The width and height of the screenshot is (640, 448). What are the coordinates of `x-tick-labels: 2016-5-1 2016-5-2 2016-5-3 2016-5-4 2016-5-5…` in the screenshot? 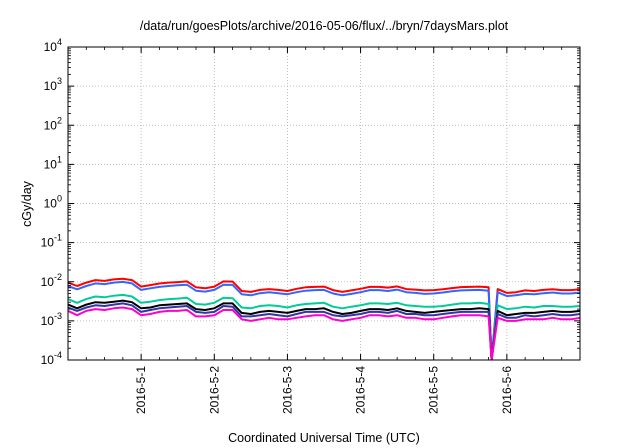 It's located at (324, 390).